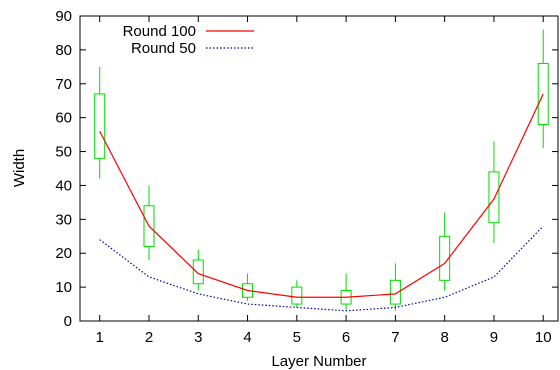 Image resolution: width=560 pixels, height=370 pixels. What do you see at coordinates (494, 337) in the screenshot?
I see `x-tick-label: 9` at bounding box center [494, 337].